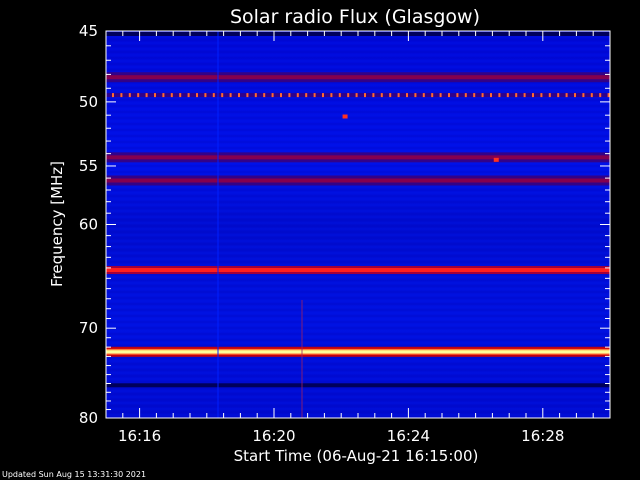 This screenshot has height=480, width=640. Describe the element at coordinates (88, 31) in the screenshot. I see `y-tick-label: 45` at that location.